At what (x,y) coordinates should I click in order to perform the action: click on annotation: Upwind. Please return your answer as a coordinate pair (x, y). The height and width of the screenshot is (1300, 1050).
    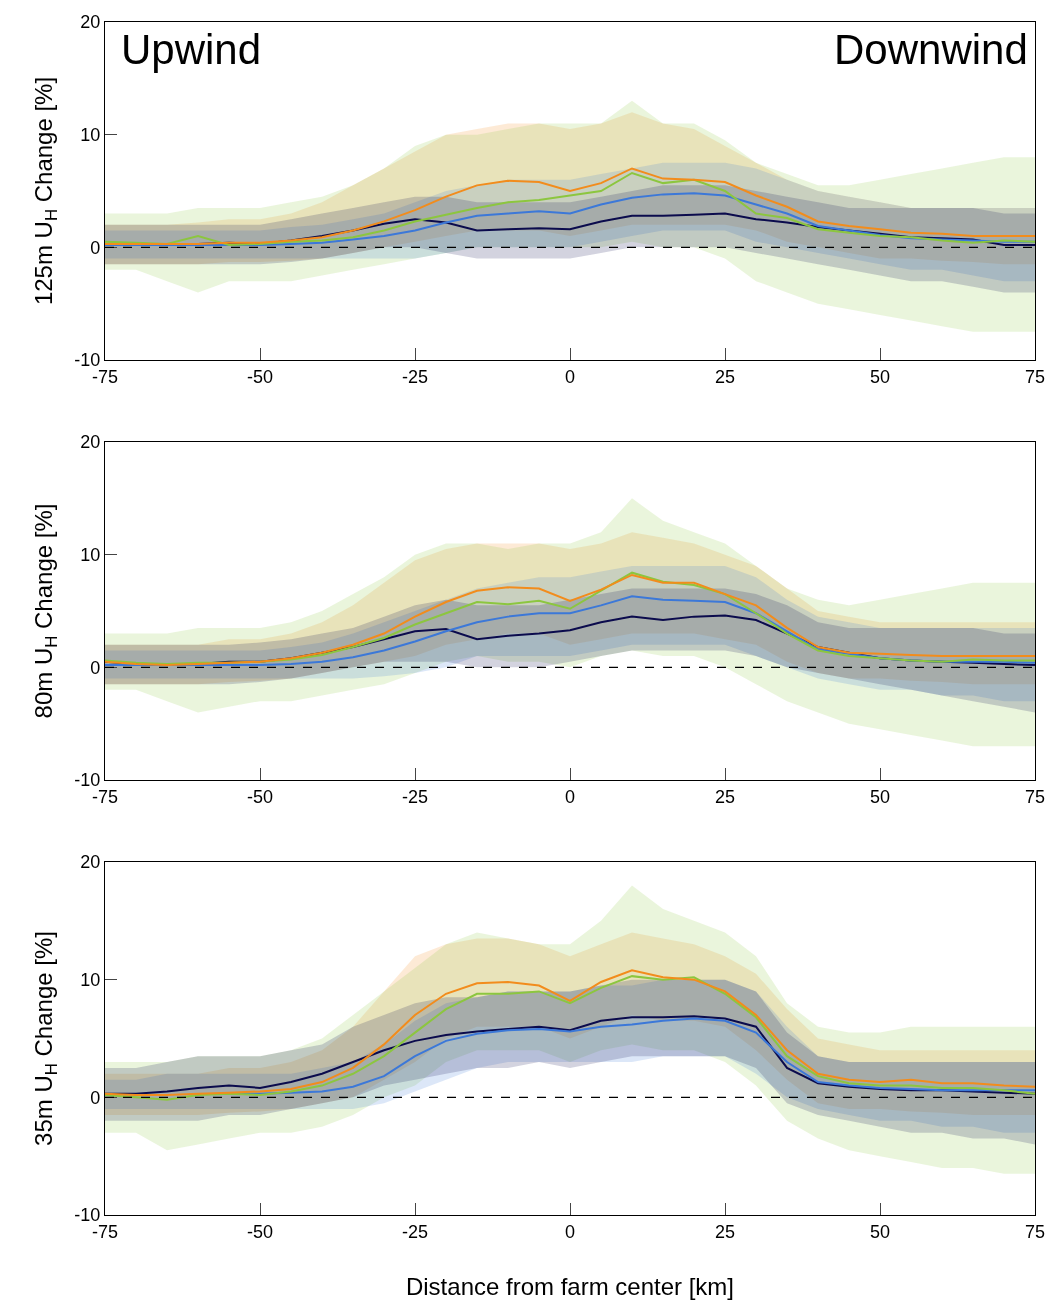
    Looking at the image, I should click on (191, 49).